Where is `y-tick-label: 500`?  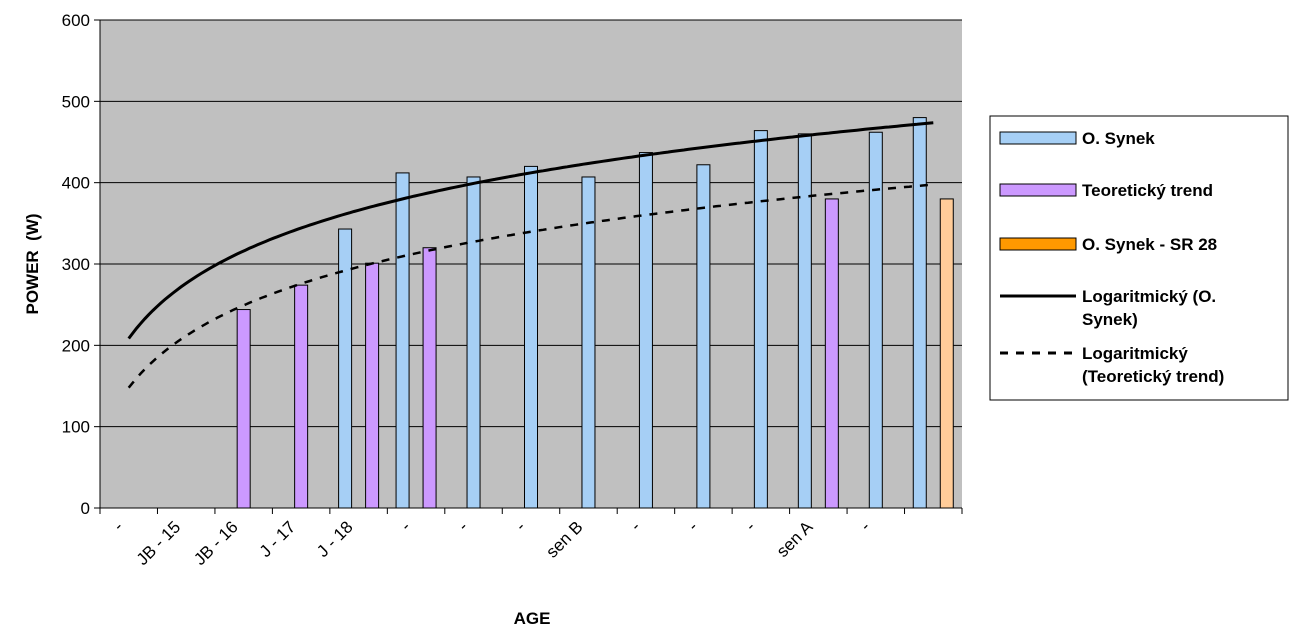 y-tick-label: 500 is located at coordinates (76, 101).